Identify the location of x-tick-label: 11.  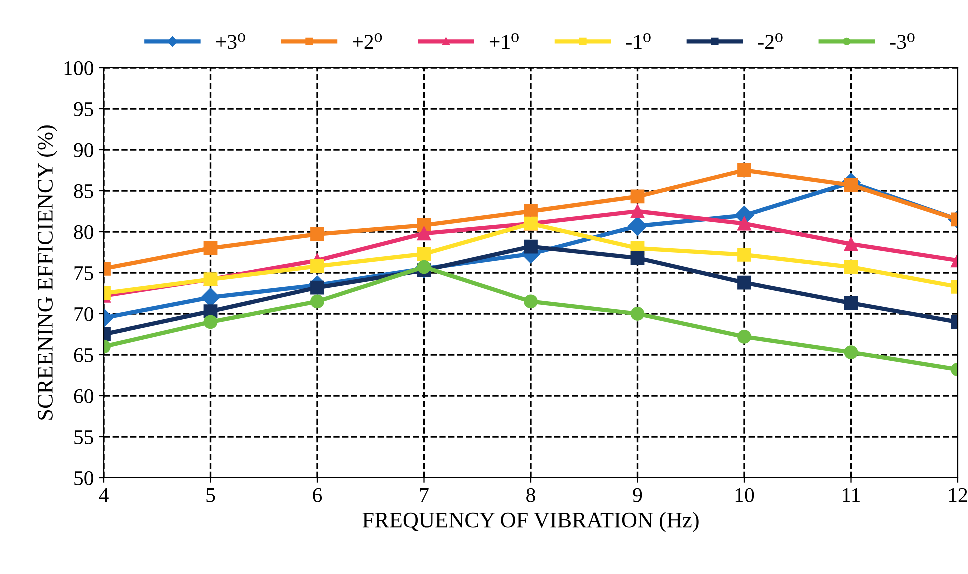
(851, 495).